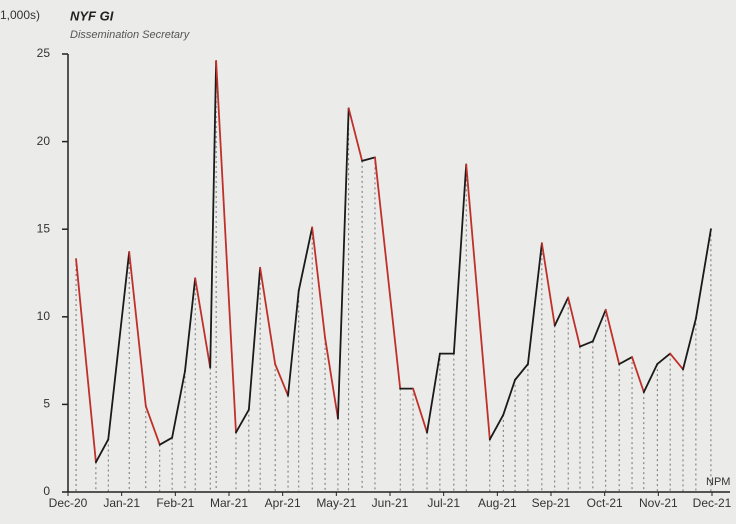  I want to click on x-tick-label: Aug-21, so click(497, 503).